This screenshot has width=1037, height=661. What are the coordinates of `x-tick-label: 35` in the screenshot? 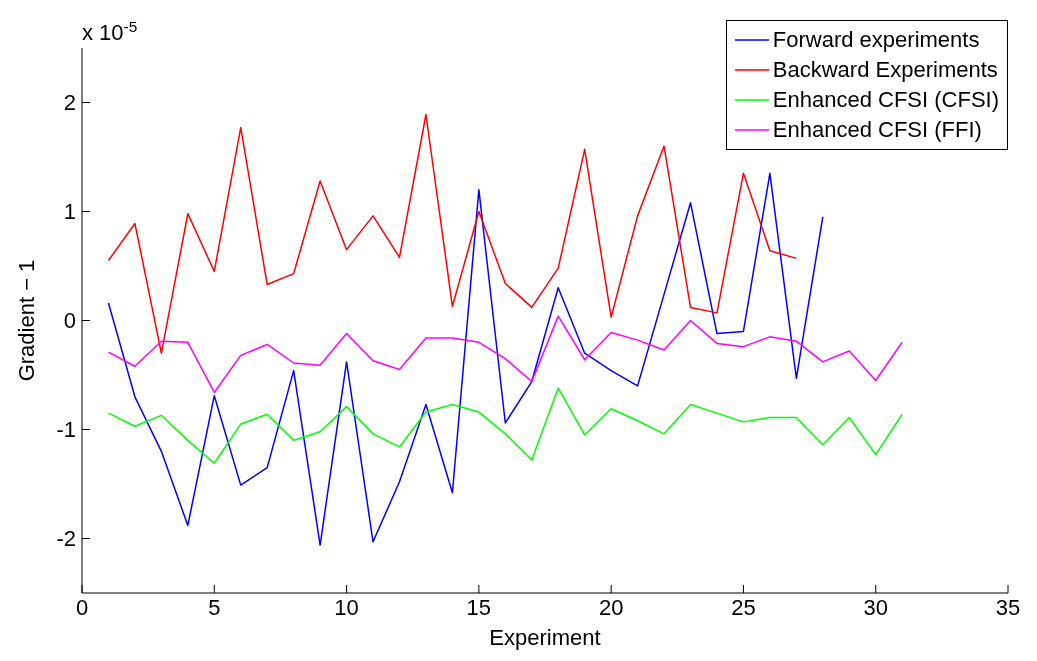 It's located at (1008, 607).